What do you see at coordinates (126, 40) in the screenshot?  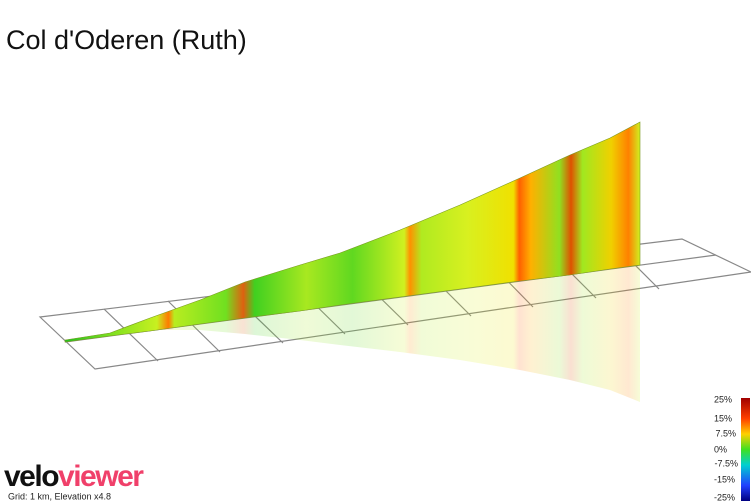 I see `title: Col d'Oderen (Ruth)` at bounding box center [126, 40].